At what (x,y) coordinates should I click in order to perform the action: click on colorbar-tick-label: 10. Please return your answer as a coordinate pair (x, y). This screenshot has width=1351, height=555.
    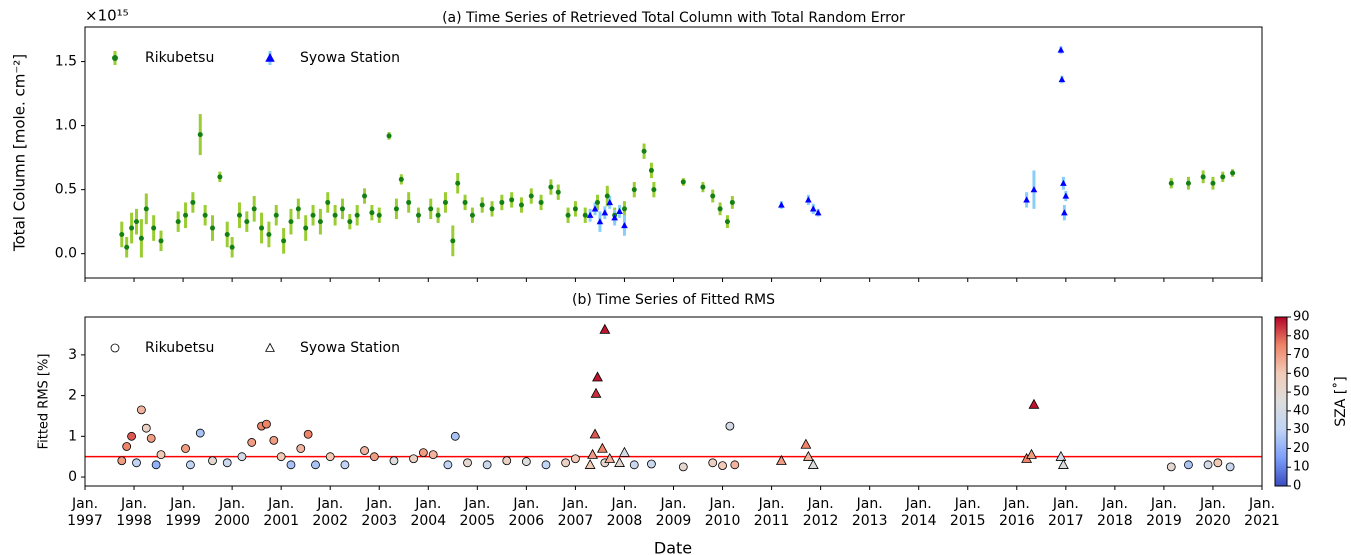
    Looking at the image, I should click on (1301, 467).